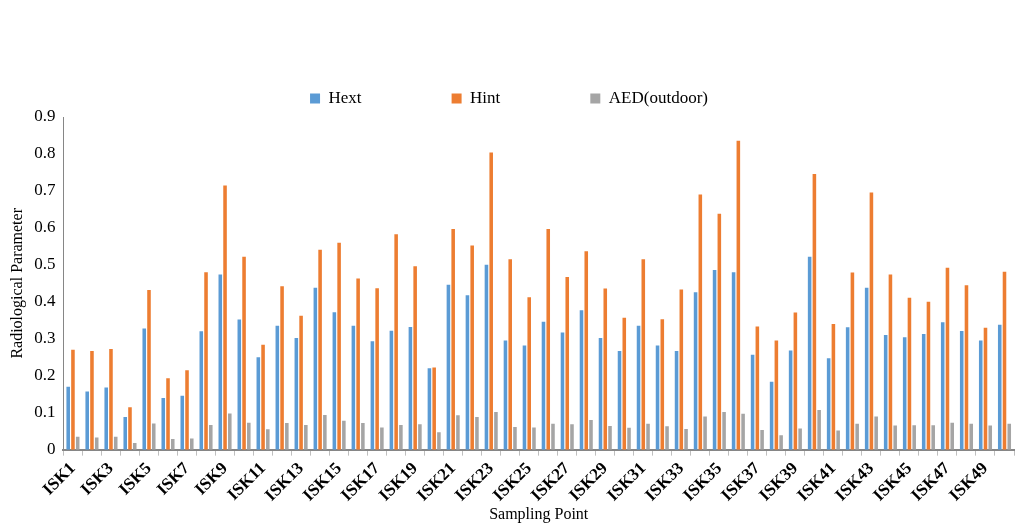 Image resolution: width=1022 pixels, height=528 pixels. Describe the element at coordinates (45, 227) in the screenshot. I see `y-tick-label: 0.6` at that location.